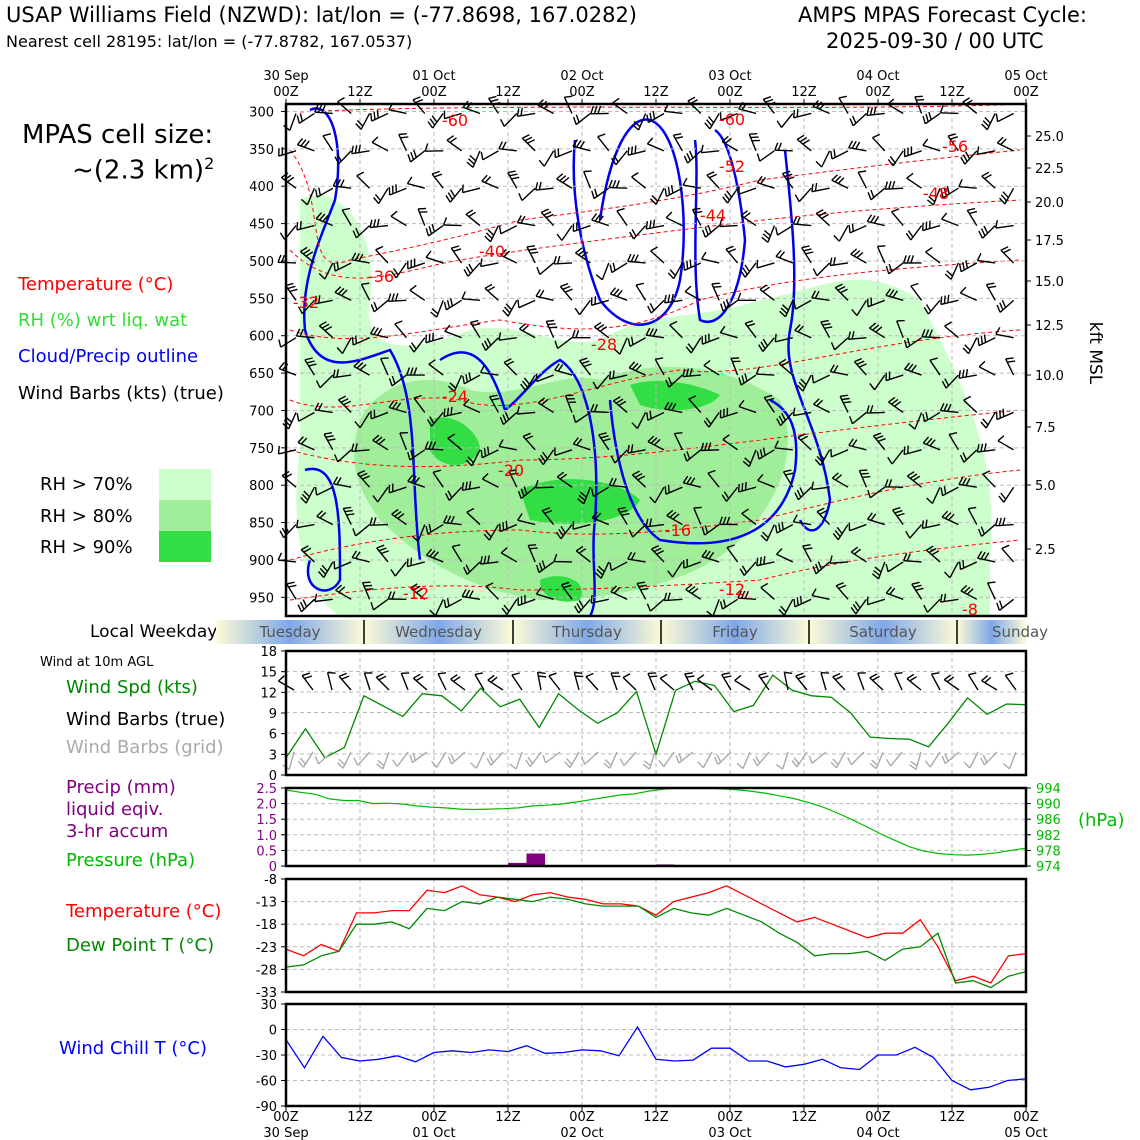  What do you see at coordinates (732, 166) in the screenshot?
I see `temperature-contour-label: -52` at bounding box center [732, 166].